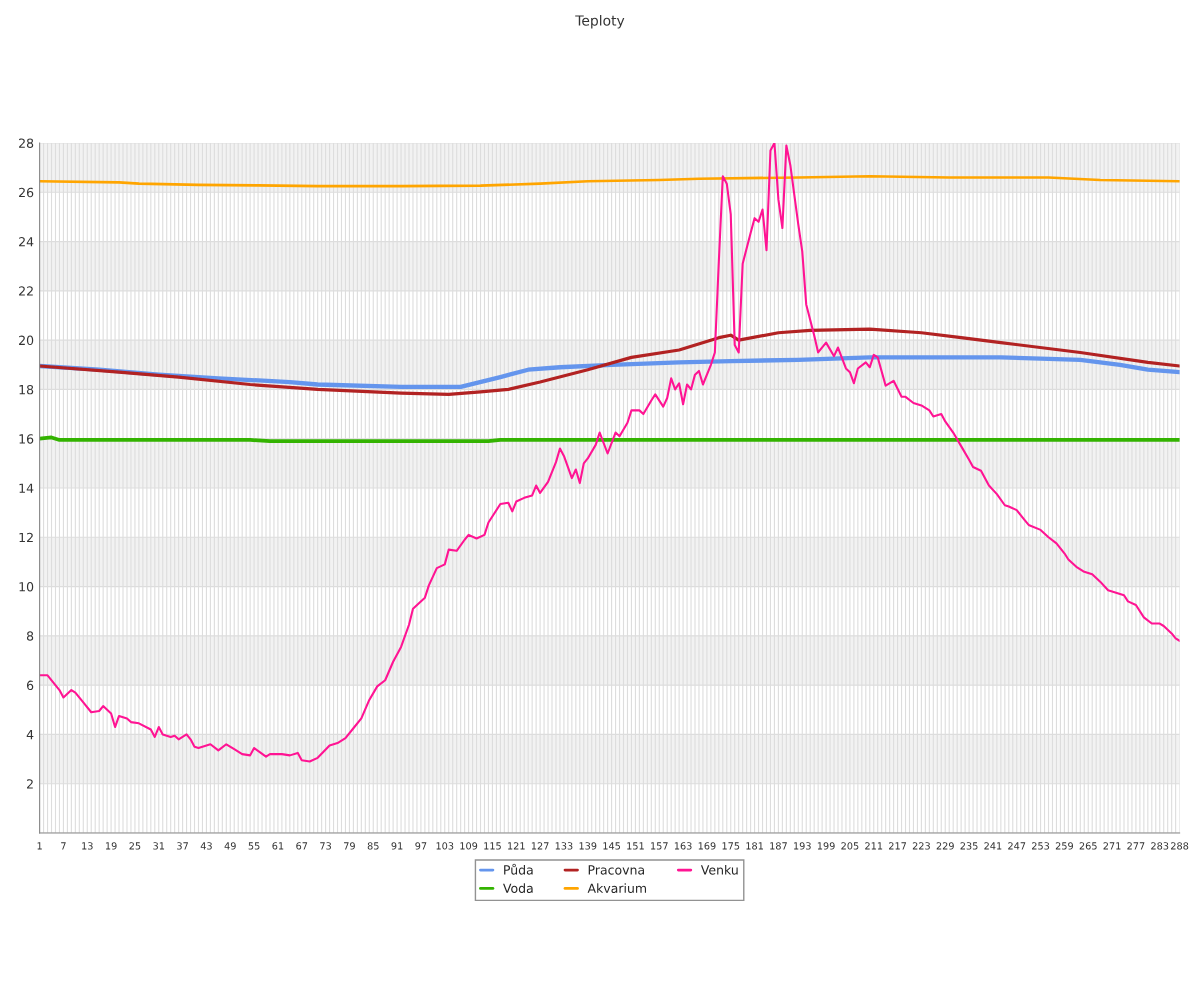 The width and height of the screenshot is (1200, 1000). Describe the element at coordinates (135, 846) in the screenshot. I see `x-tick-label: 25` at that location.